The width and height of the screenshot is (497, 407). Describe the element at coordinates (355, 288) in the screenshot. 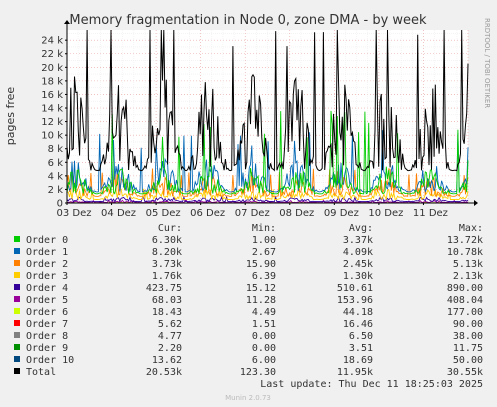

I see `legend-value: 510.61` at that location.